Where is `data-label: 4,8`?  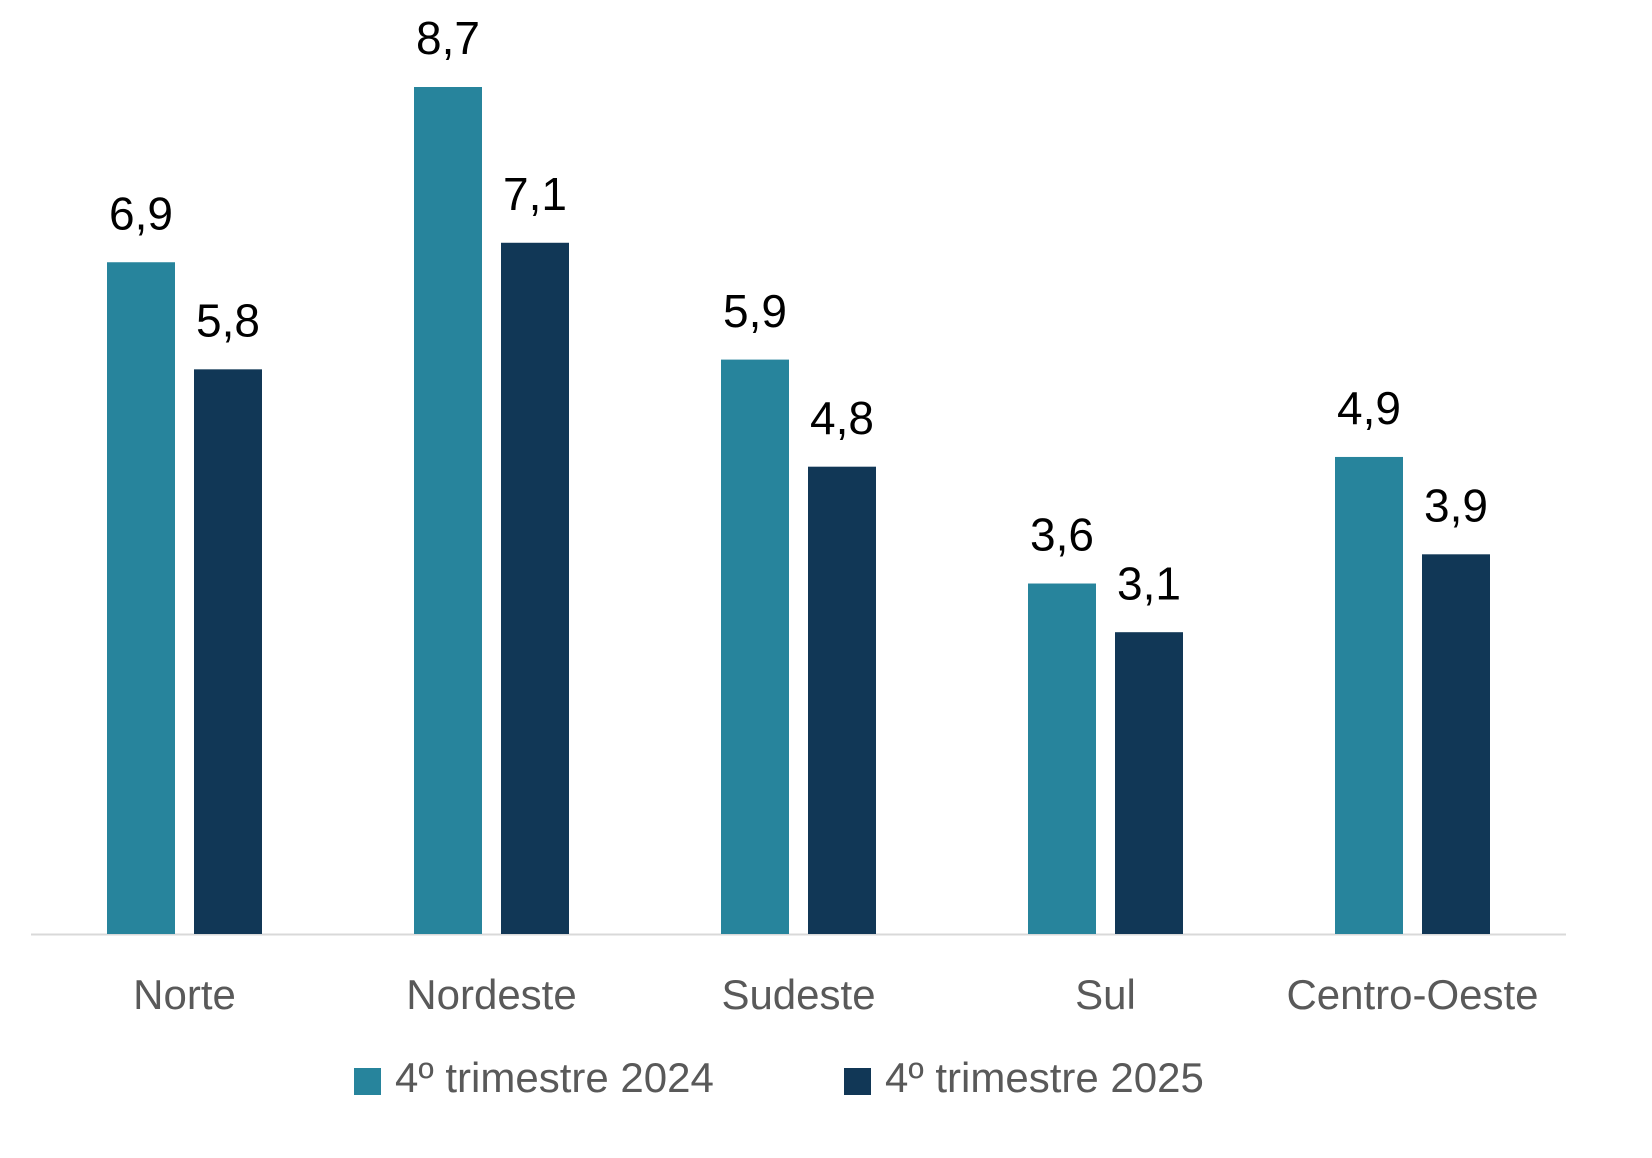 data-label: 4,8 is located at coordinates (842, 418).